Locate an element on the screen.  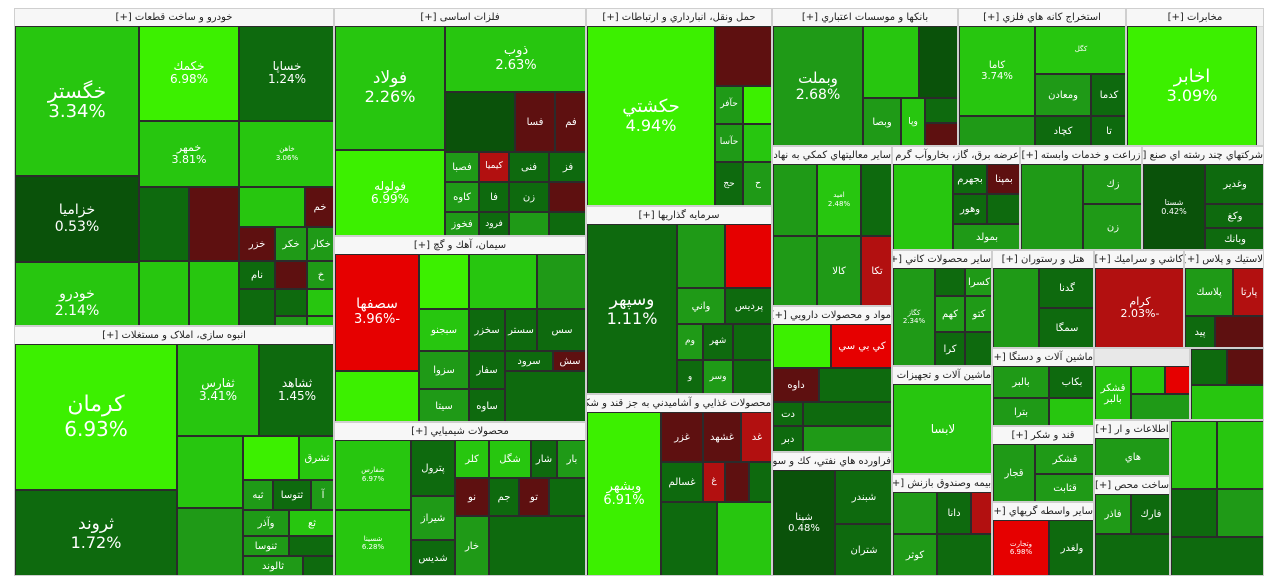
tile-ghazar: غزر is located at coordinates (682, 437).